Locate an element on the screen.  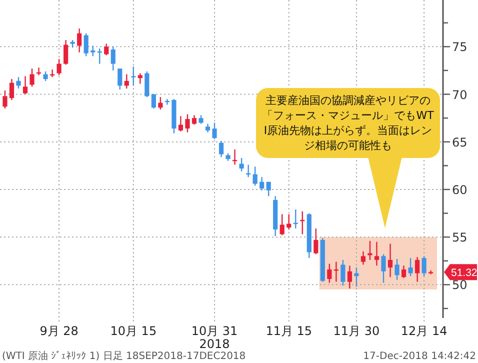
x-tick-label: 10月 31 is located at coordinates (214, 331).